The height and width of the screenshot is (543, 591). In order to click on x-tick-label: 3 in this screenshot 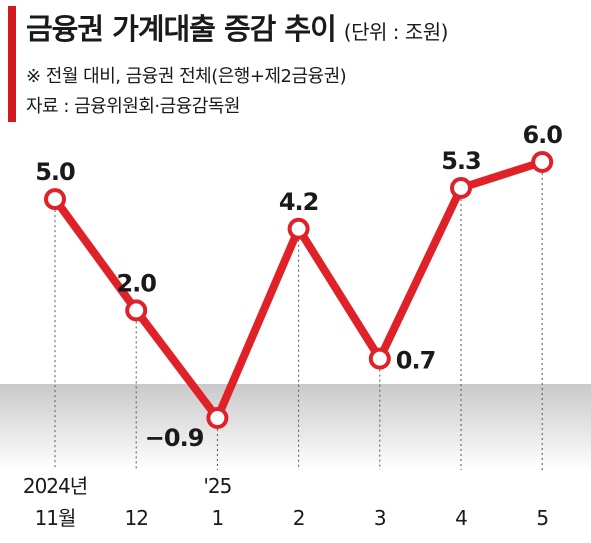, I will do `click(380, 518)`.